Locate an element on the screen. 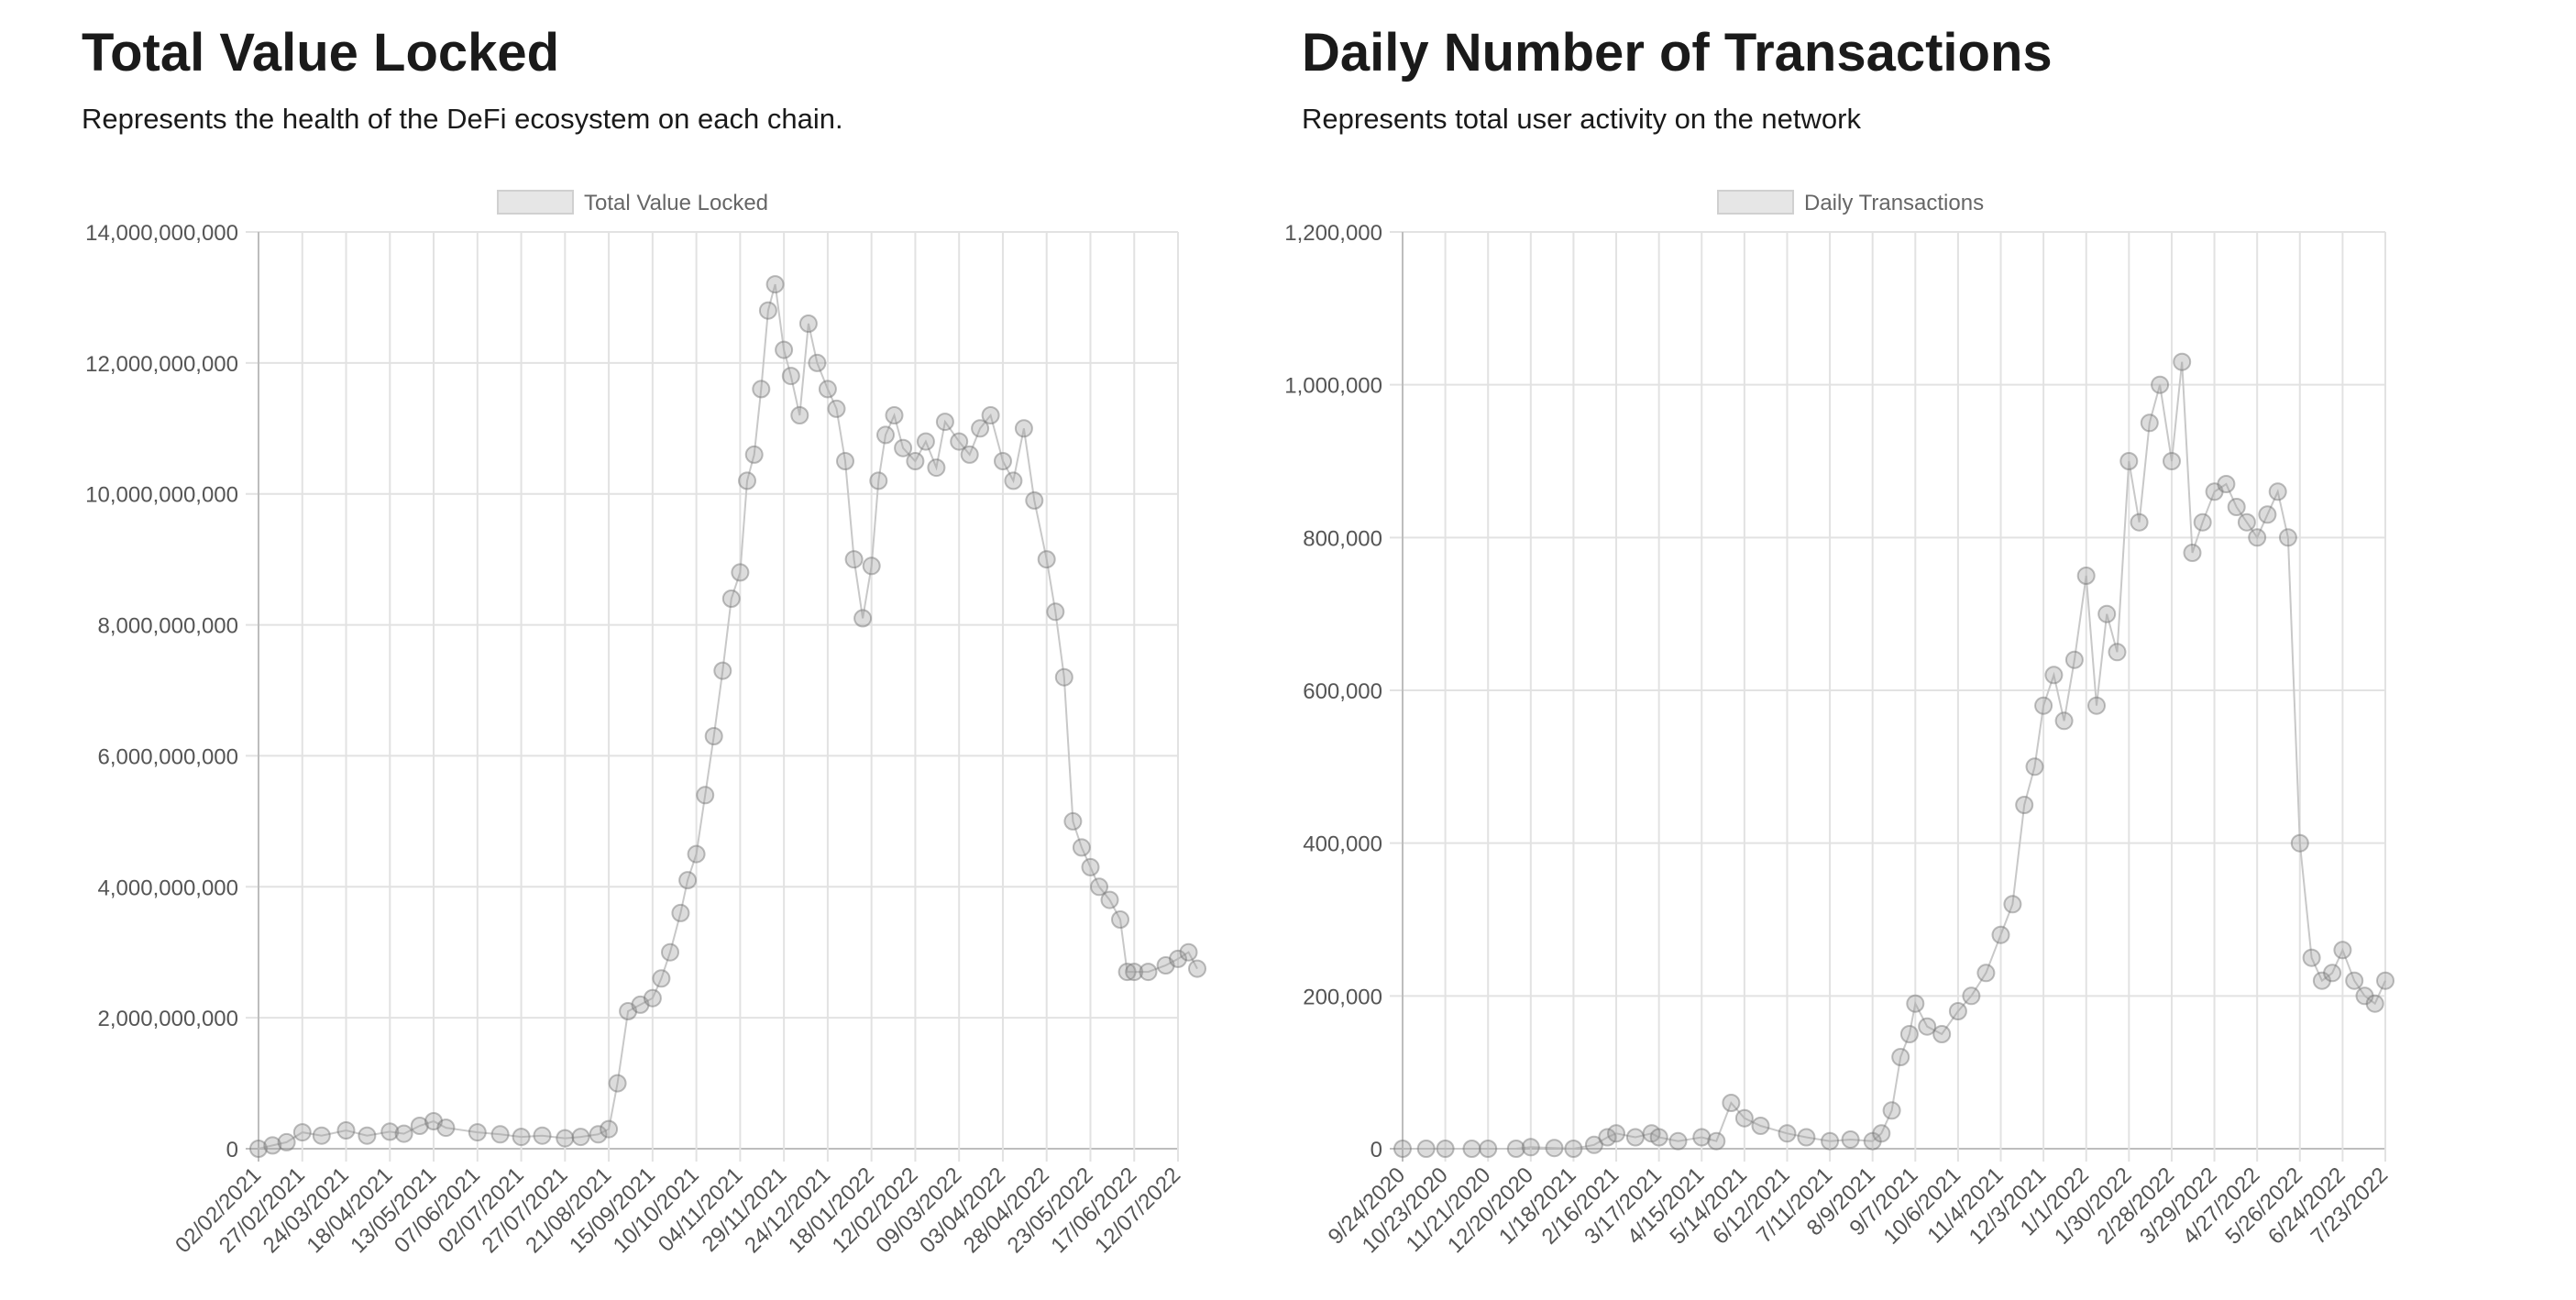  tx-y-tick-label: 200,000 is located at coordinates (1342, 997).